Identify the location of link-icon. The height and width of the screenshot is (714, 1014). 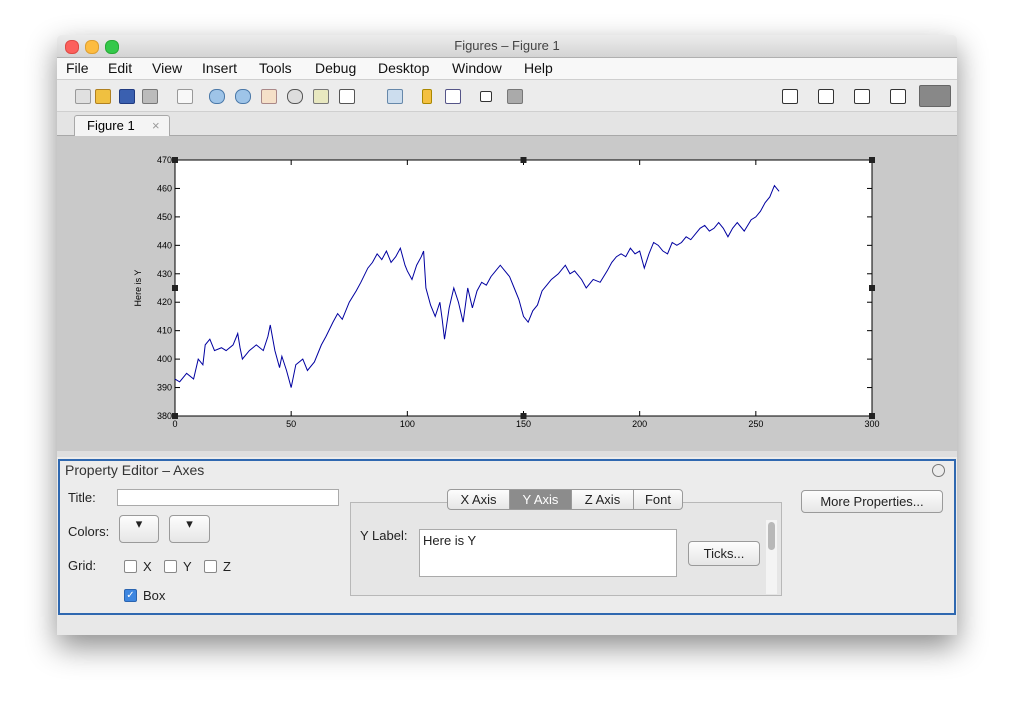
(395, 96).